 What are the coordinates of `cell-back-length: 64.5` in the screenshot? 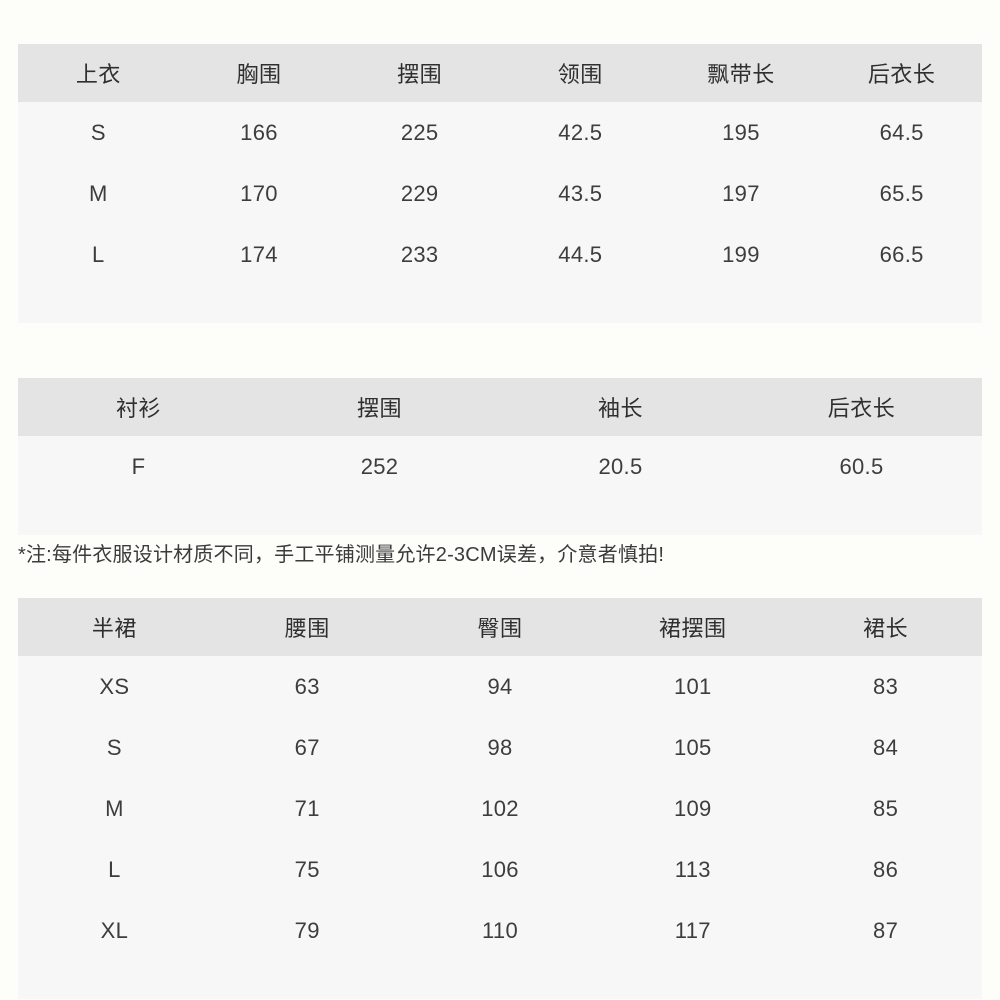 It's located at (901, 132).